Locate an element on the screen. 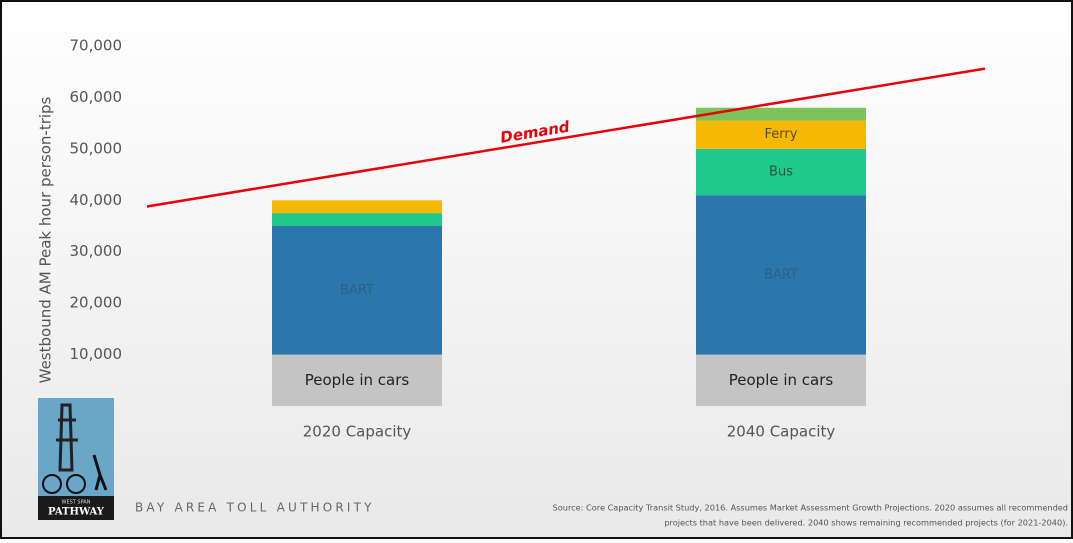 This screenshot has height=543, width=1073. y-tick-label: 10,000 is located at coordinates (96, 354).